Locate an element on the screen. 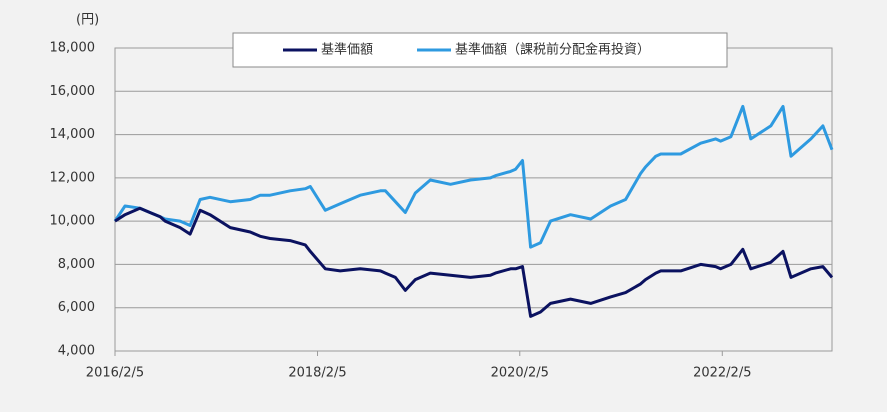 The height and width of the screenshot is (412, 887). y-tick-label: 12,000 is located at coordinates (73, 177).